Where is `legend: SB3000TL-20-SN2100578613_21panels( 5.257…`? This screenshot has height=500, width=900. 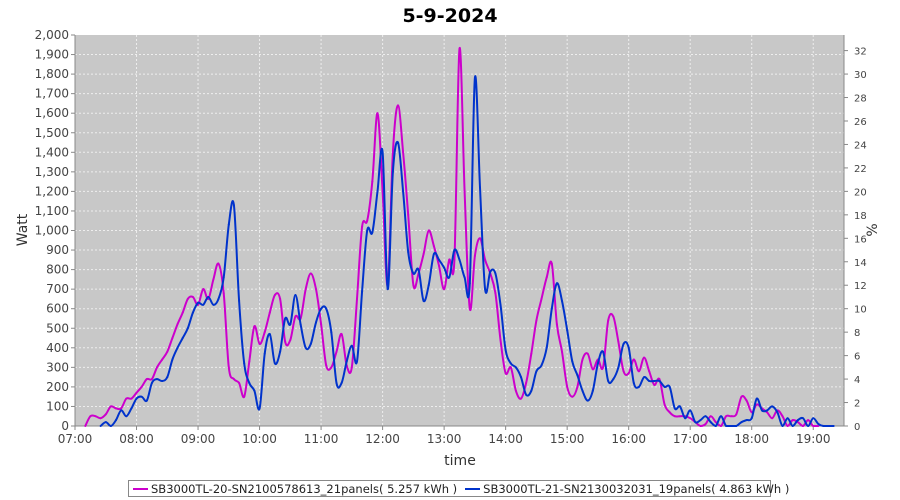 legend: SB3000TL-20-SN2100578613_21panels( 5.257… is located at coordinates (458, 488).